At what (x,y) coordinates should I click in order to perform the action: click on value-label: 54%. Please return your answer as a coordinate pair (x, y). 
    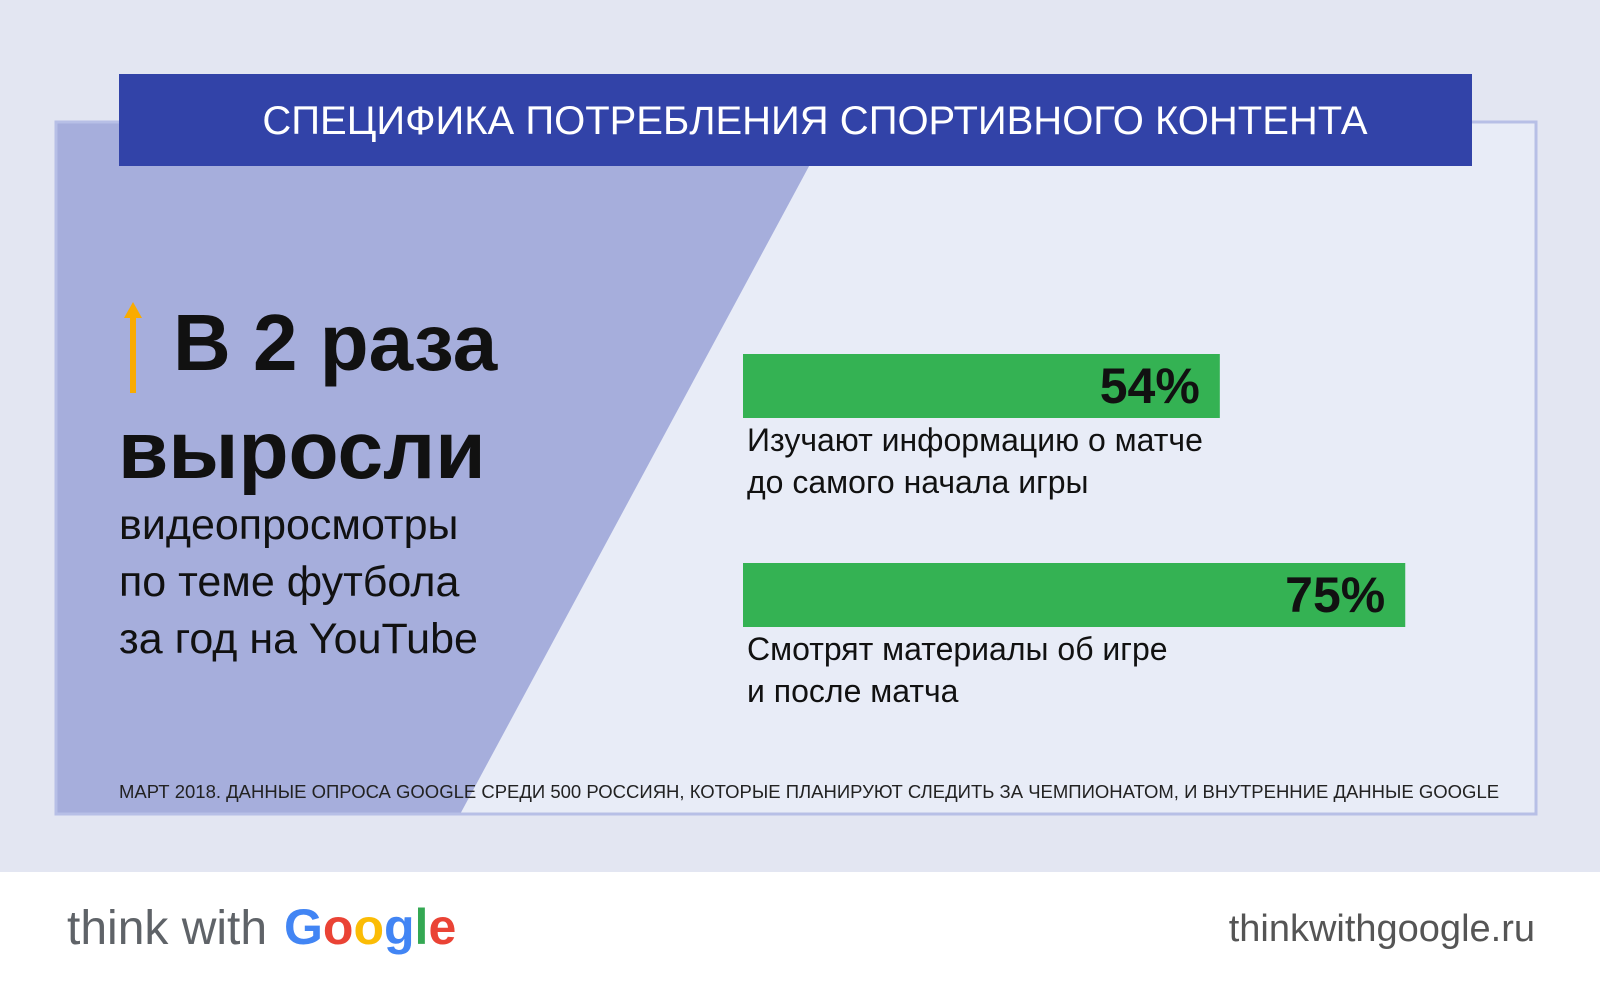
    Looking at the image, I should click on (1150, 386).